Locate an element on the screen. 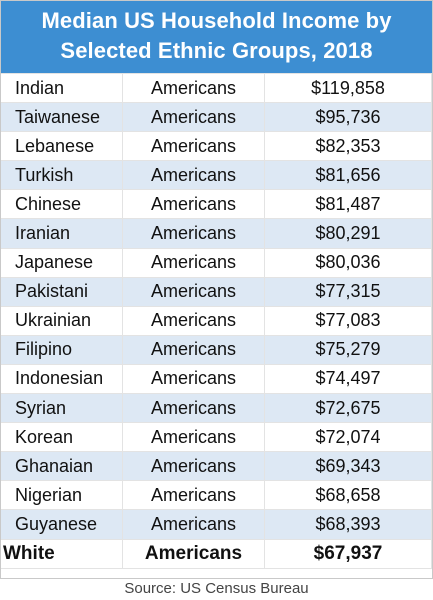 The height and width of the screenshot is (600, 433). income-value-cell: $119,858 is located at coordinates (348, 88).